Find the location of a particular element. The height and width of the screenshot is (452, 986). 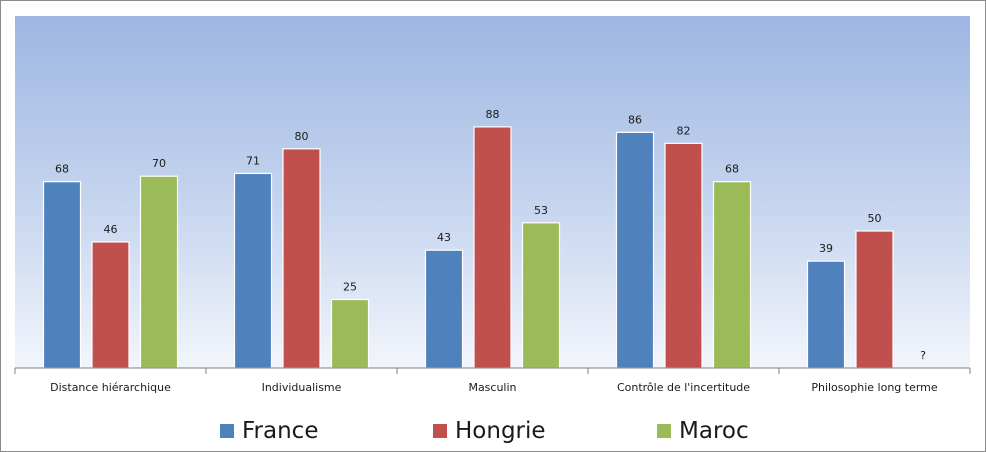

data-label-france-3: 43 is located at coordinates (444, 237).